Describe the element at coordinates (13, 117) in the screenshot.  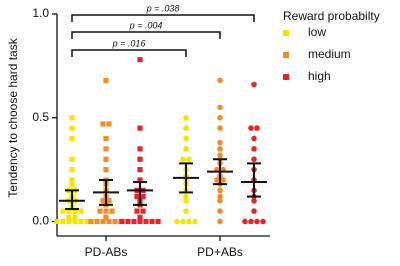
I see `y-axis-label: Tendency to choose hard task` at that location.